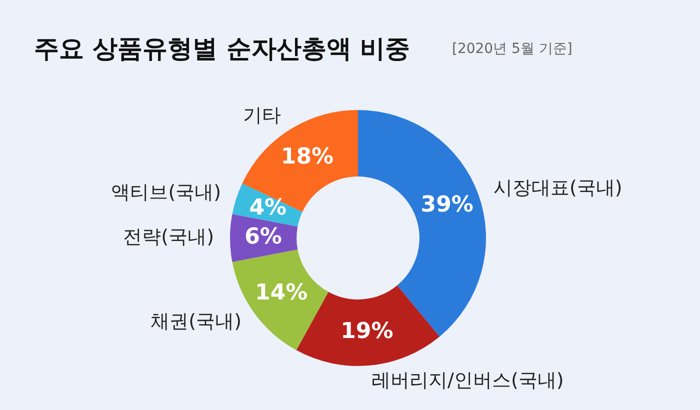 This screenshot has width=700, height=410. What do you see at coordinates (447, 205) in the screenshot?
I see `data-label: 39%` at bounding box center [447, 205].